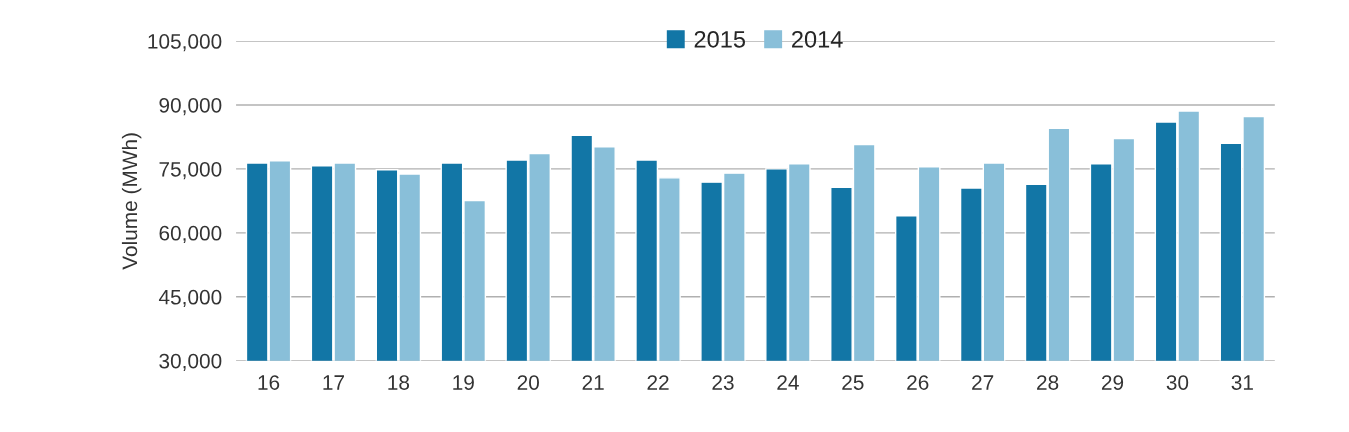 Image resolution: width=1349 pixels, height=432 pixels. I want to click on x-tick-label: 31, so click(1242, 382).